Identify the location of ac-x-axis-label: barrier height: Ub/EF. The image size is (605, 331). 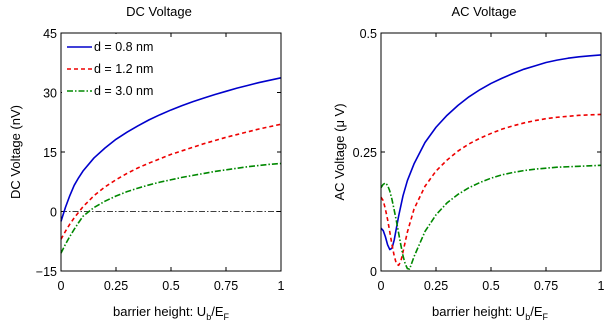
(490, 313).